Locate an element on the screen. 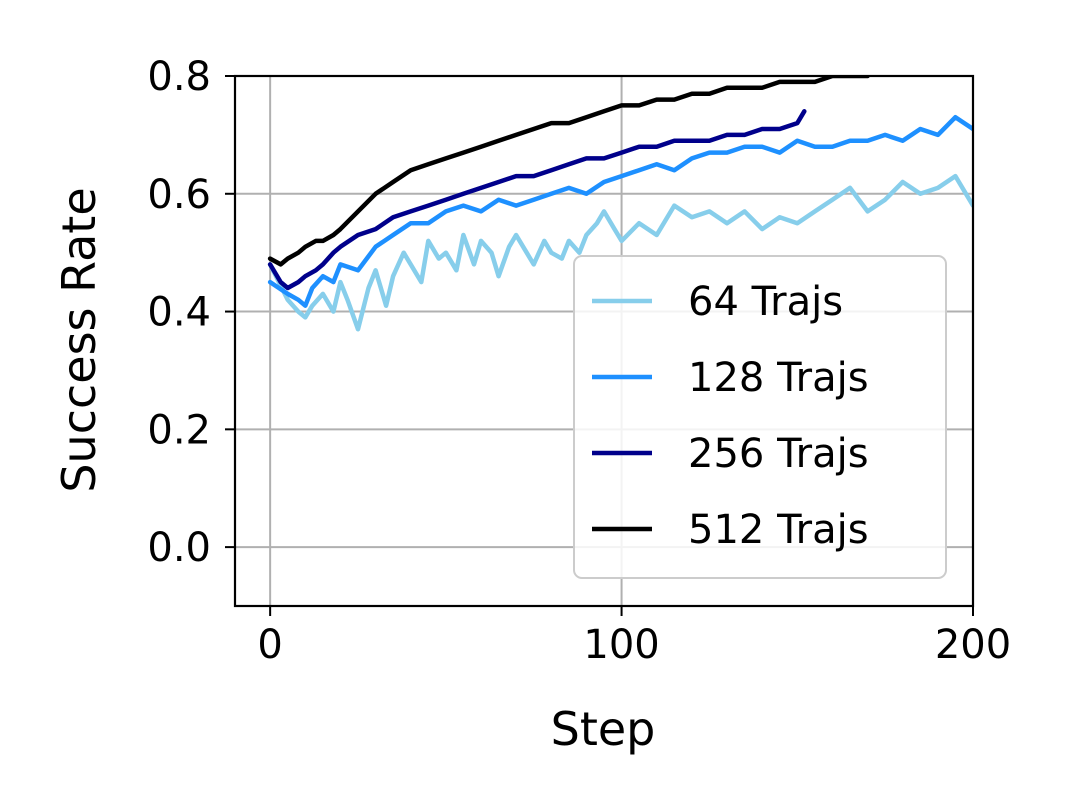 Image resolution: width=1080 pixels, height=810 pixels. legend-label-512-trajs: 512 Trajs is located at coordinates (778, 530).